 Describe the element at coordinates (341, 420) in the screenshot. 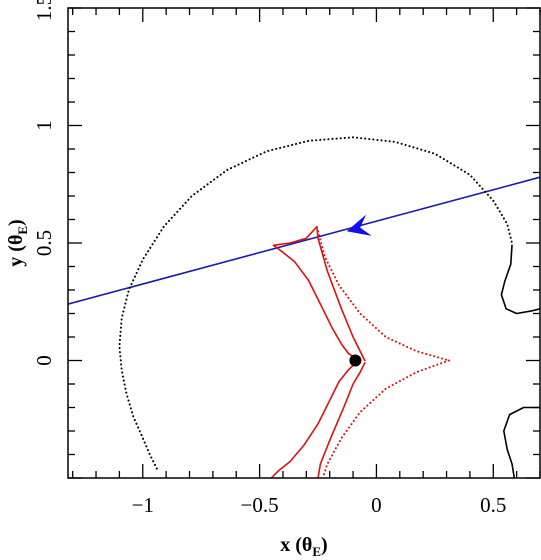

I see `series-caustic-lower-arm` at that location.